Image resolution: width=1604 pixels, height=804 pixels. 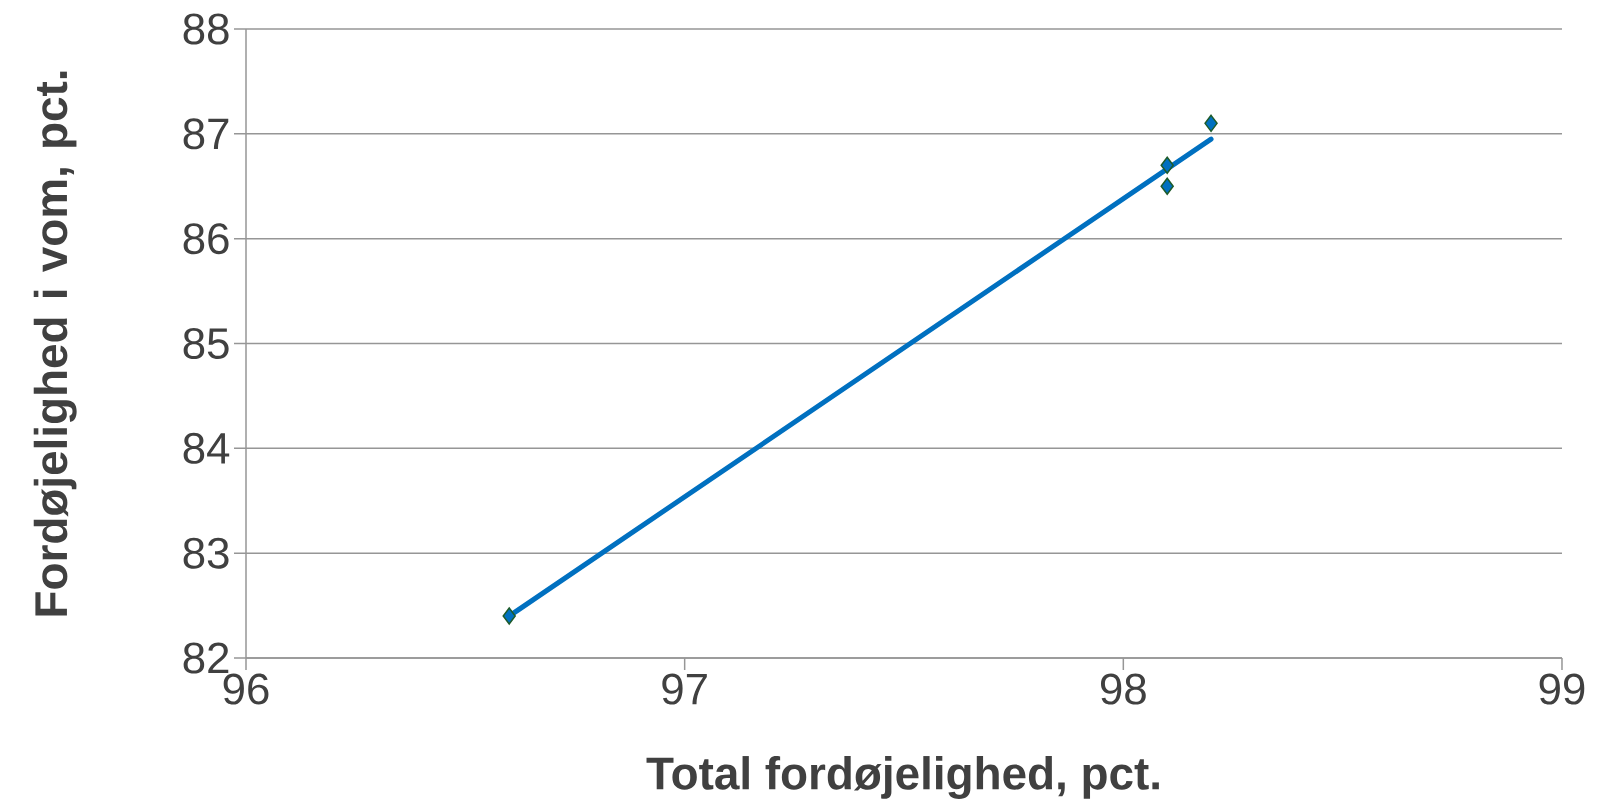 What do you see at coordinates (206, 553) in the screenshot?
I see `y-tick-label: 83` at bounding box center [206, 553].